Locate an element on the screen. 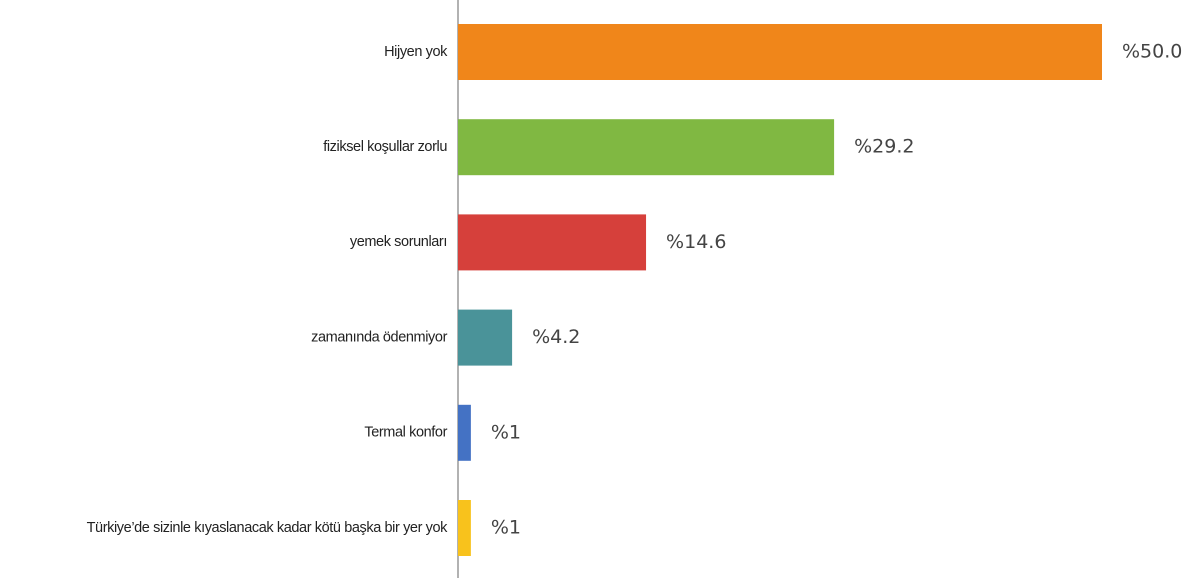 The width and height of the screenshot is (1202, 580). value-label: %50.0 is located at coordinates (1152, 52).